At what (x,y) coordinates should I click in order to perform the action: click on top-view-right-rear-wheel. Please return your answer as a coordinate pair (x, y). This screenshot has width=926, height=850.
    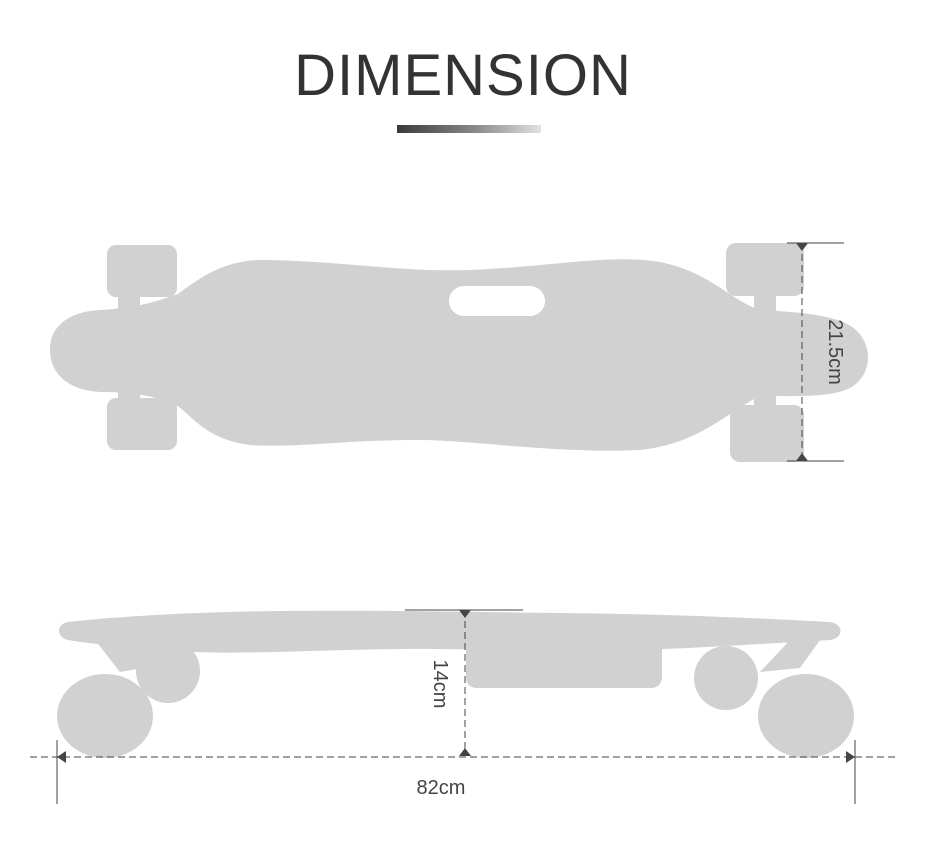
    Looking at the image, I should click on (765, 269).